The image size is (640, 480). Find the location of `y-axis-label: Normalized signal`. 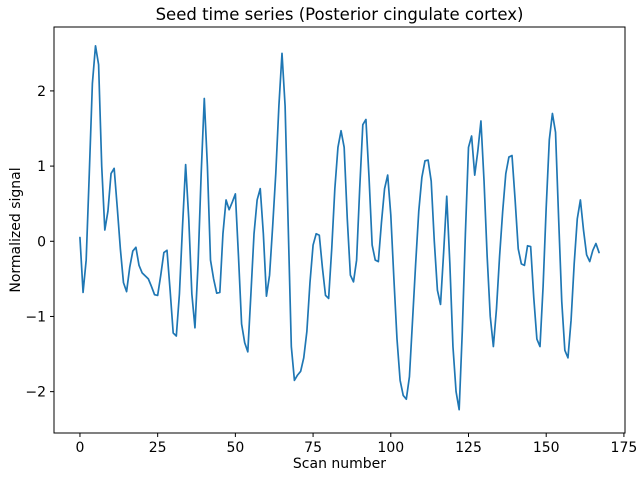

y-axis-label: Normalized signal is located at coordinates (16, 229).